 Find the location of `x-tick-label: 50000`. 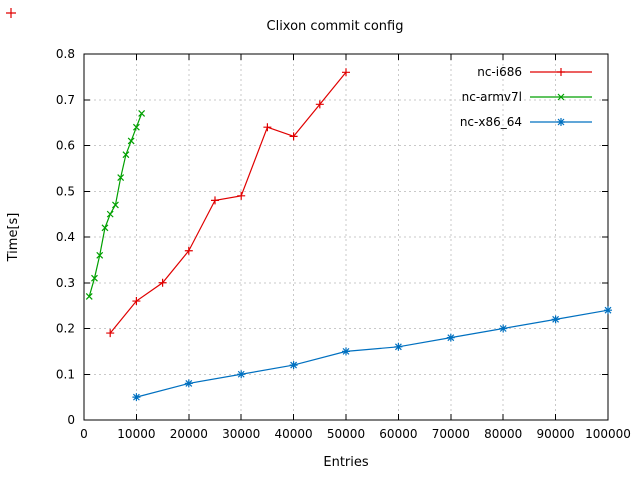

x-tick-label: 50000 is located at coordinates (346, 434).